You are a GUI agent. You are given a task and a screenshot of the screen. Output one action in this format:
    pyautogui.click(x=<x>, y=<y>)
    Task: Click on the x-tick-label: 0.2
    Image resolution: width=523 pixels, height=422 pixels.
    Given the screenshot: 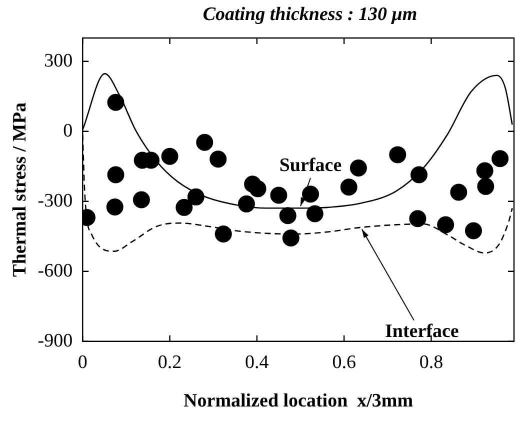 What is the action you would take?
    pyautogui.click(x=170, y=362)
    